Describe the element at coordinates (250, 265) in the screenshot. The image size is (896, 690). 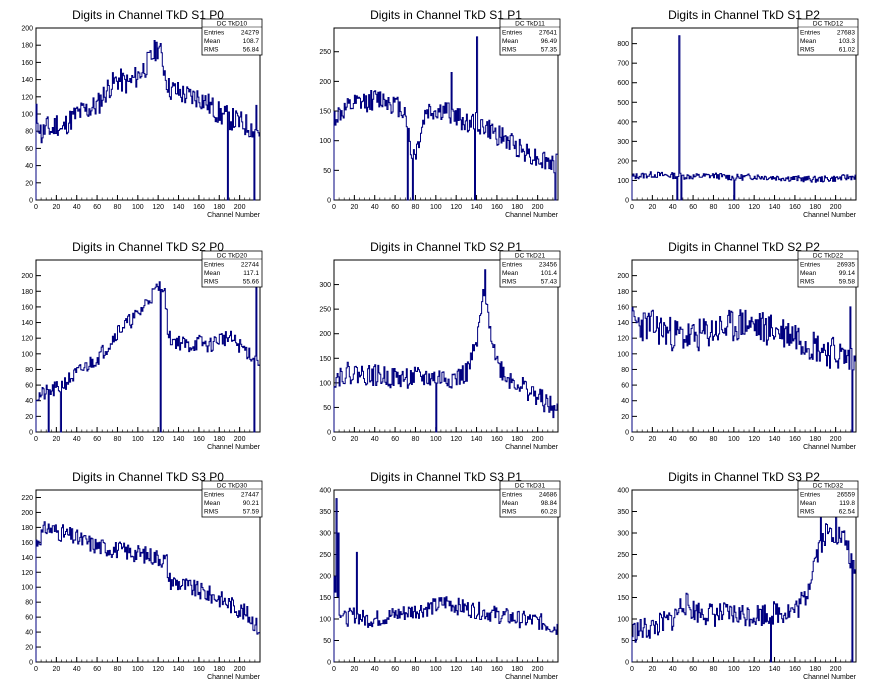
I see `stats-value: 22744` at that location.